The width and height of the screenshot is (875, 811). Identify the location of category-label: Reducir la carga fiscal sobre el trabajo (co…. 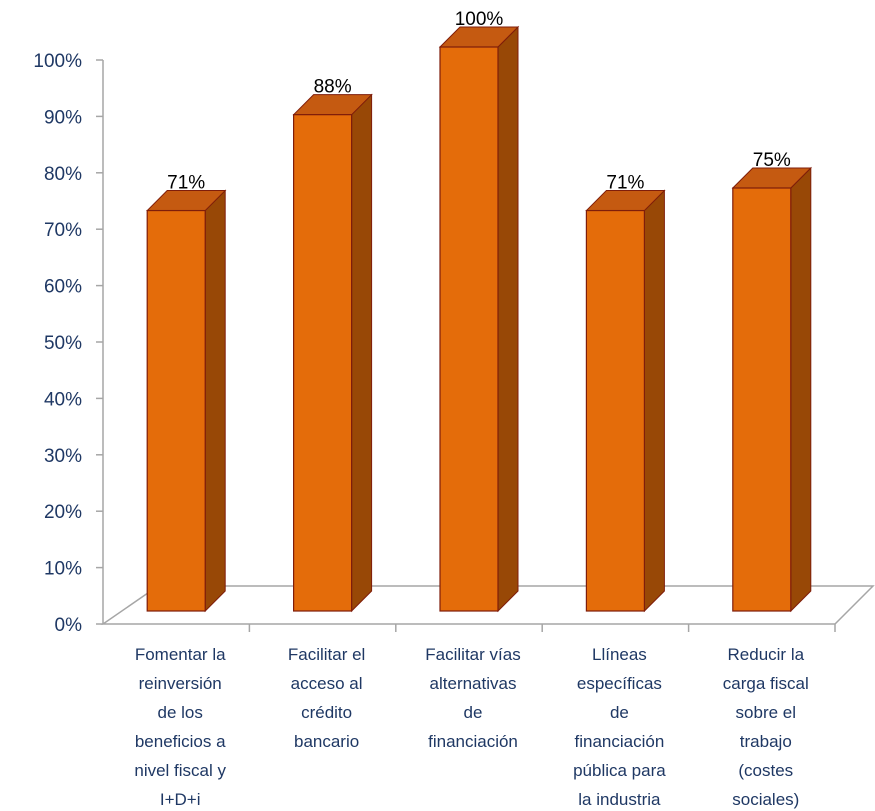
(766, 727).